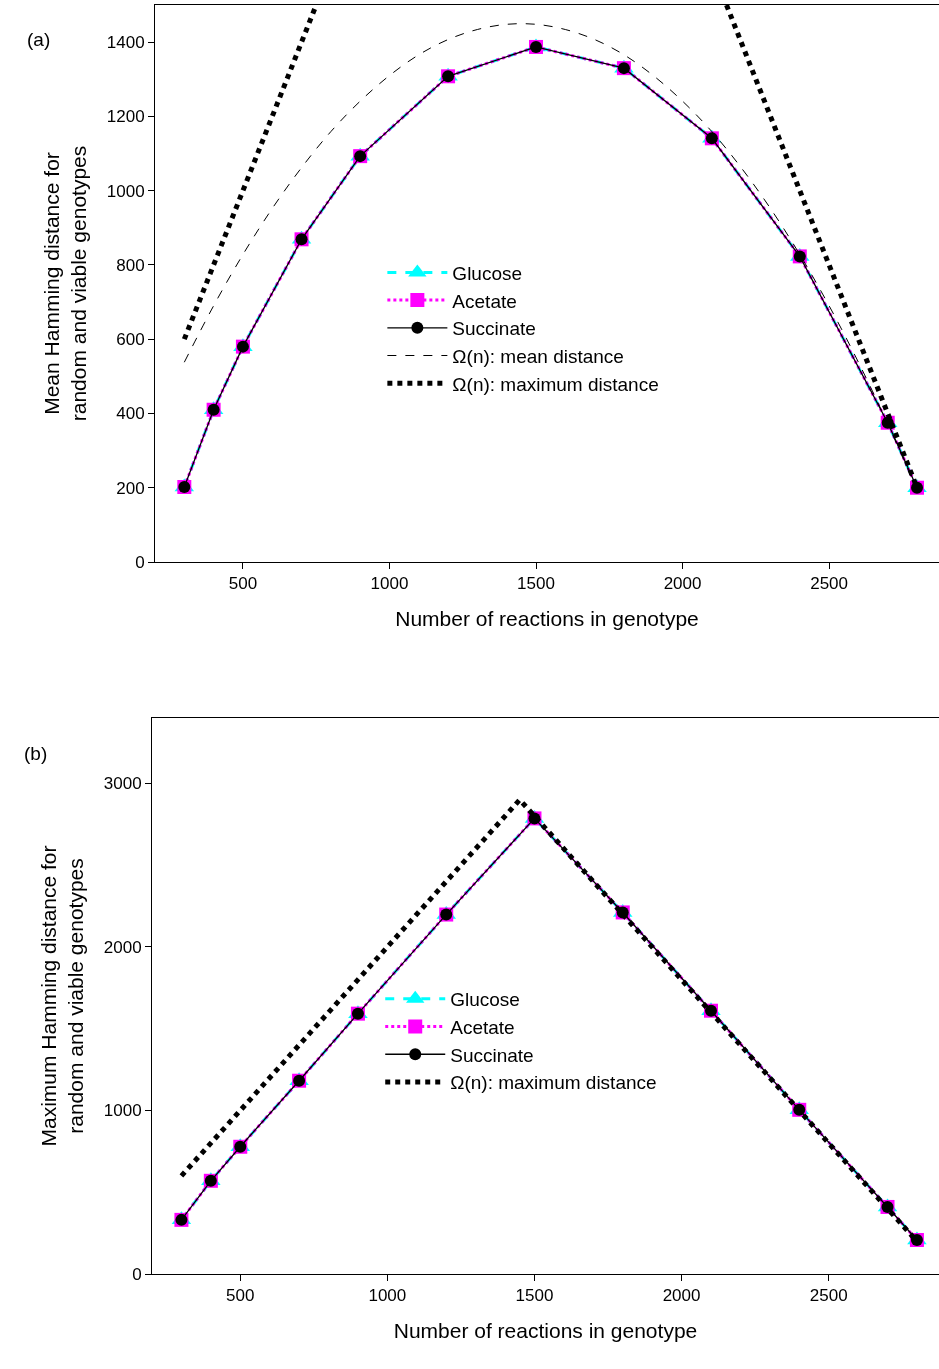 Image resolution: width=939 pixels, height=1369 pixels. I want to click on text: (a), so click(39, 39).